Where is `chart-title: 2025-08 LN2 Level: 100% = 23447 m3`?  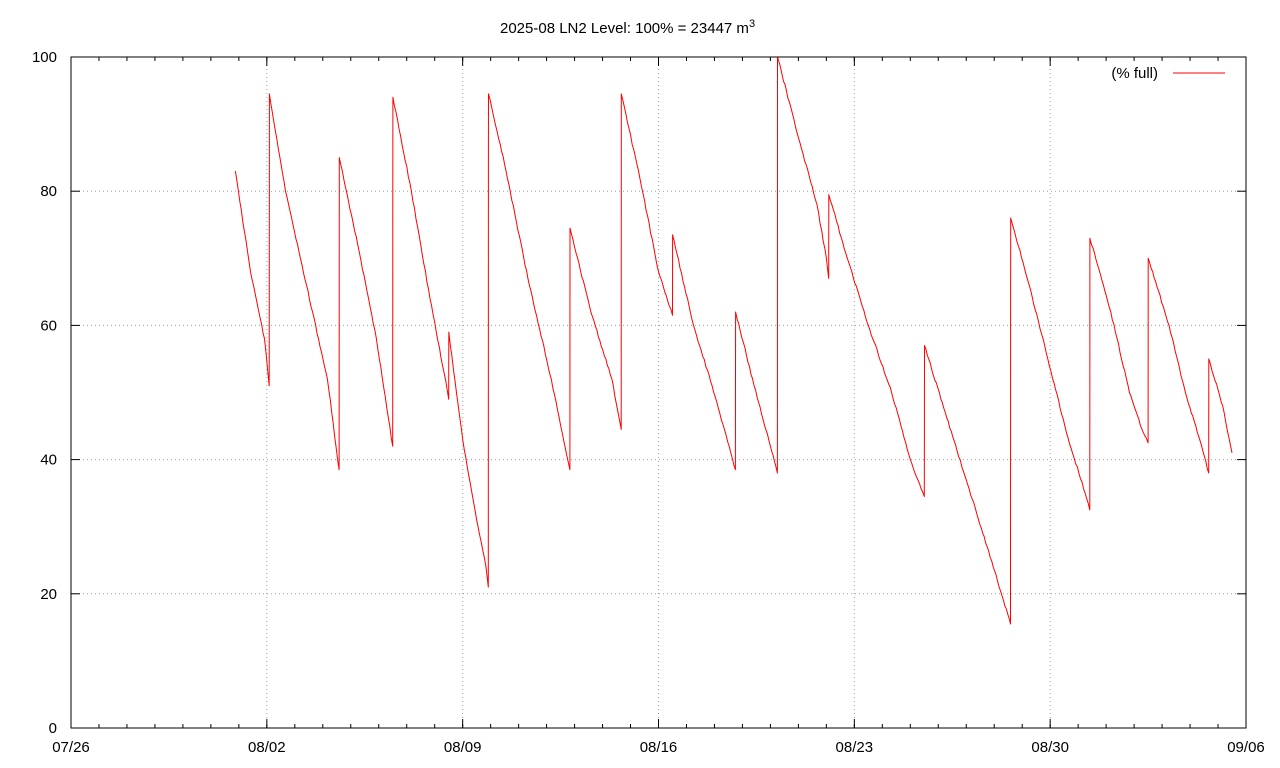
chart-title: 2025-08 LN2 Level: 100% = 23447 m3 is located at coordinates (627, 27).